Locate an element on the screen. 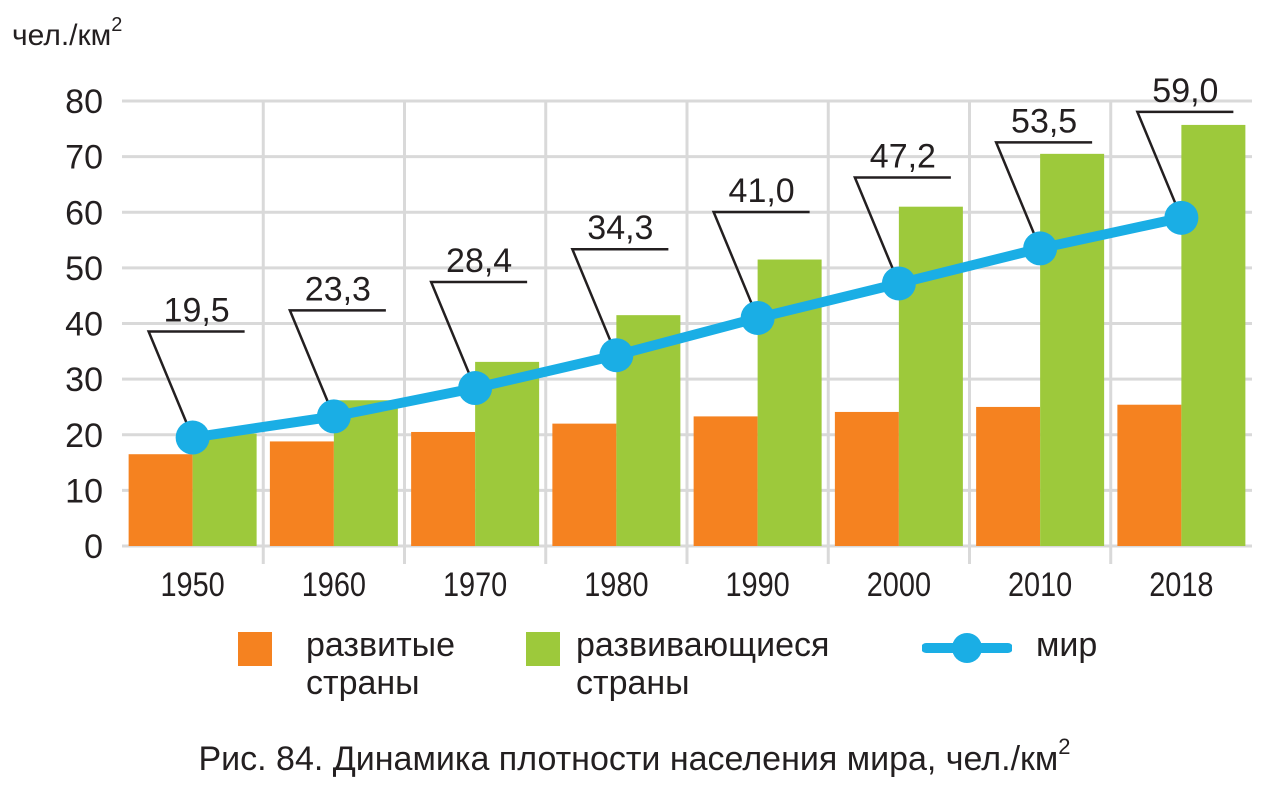 This screenshot has width=1269, height=794. legend-swatch-developing is located at coordinates (543, 649).